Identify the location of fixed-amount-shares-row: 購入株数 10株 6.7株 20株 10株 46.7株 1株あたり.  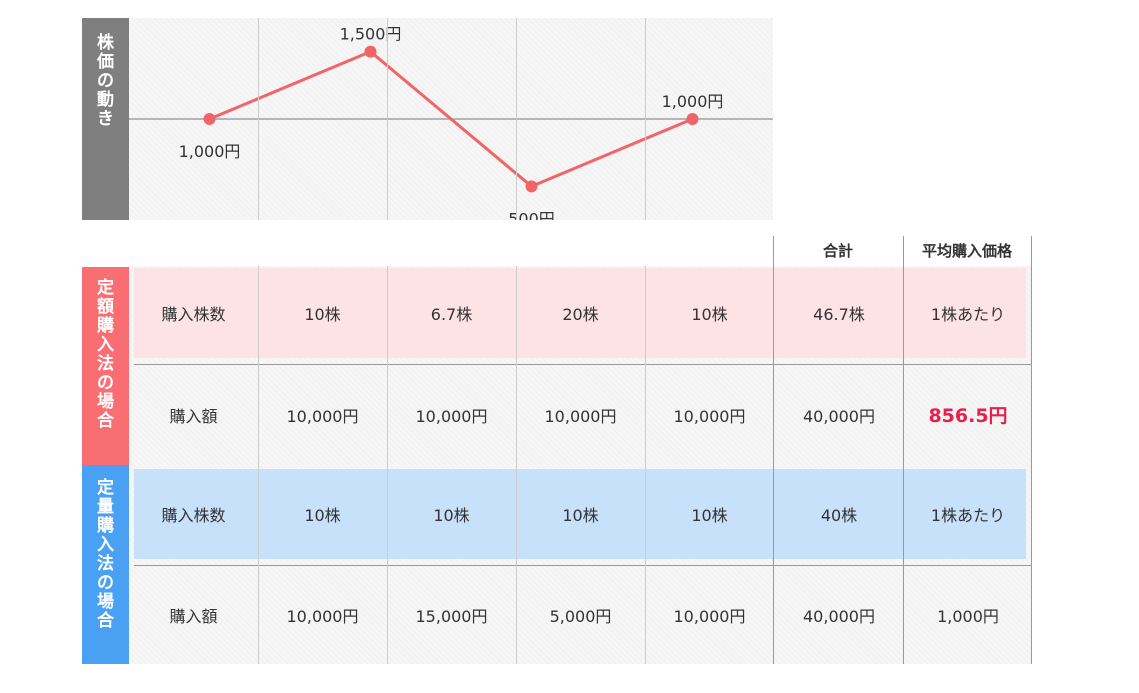
(580, 313).